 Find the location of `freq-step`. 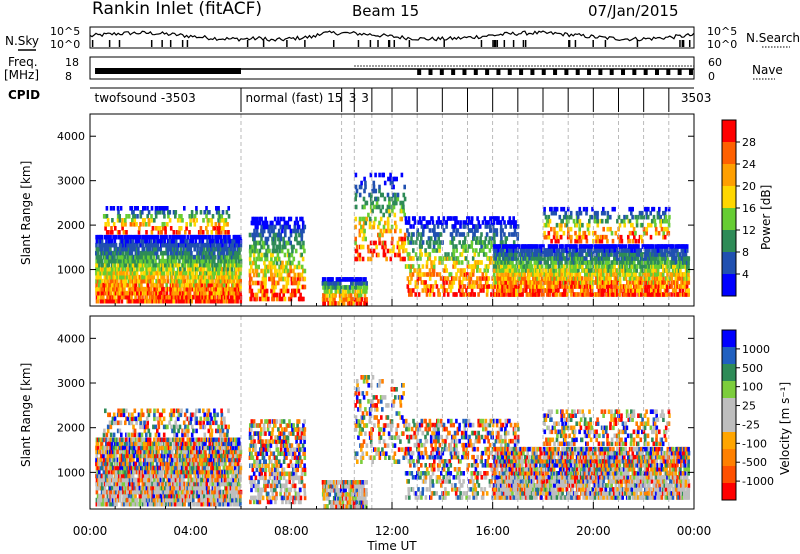

freq-step is located at coordinates (668, 72).